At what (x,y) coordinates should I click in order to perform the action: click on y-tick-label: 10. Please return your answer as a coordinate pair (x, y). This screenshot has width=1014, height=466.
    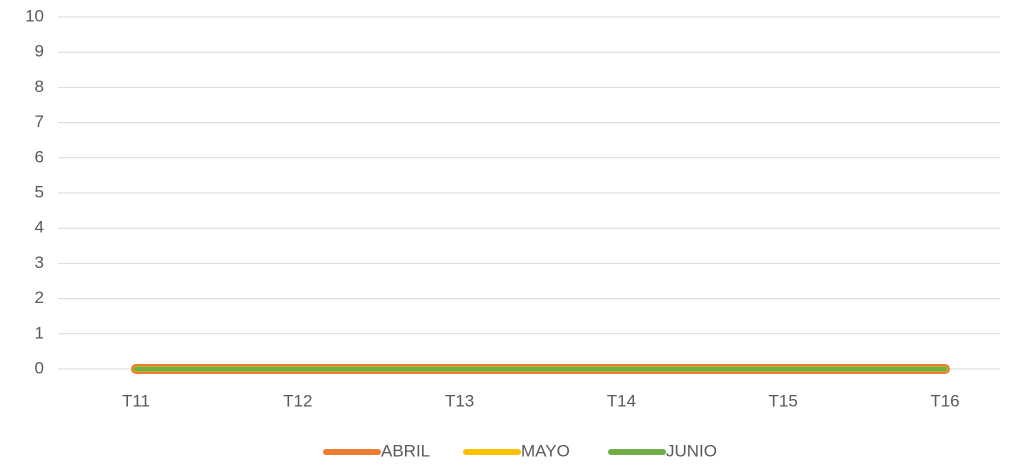
    Looking at the image, I should click on (34, 15).